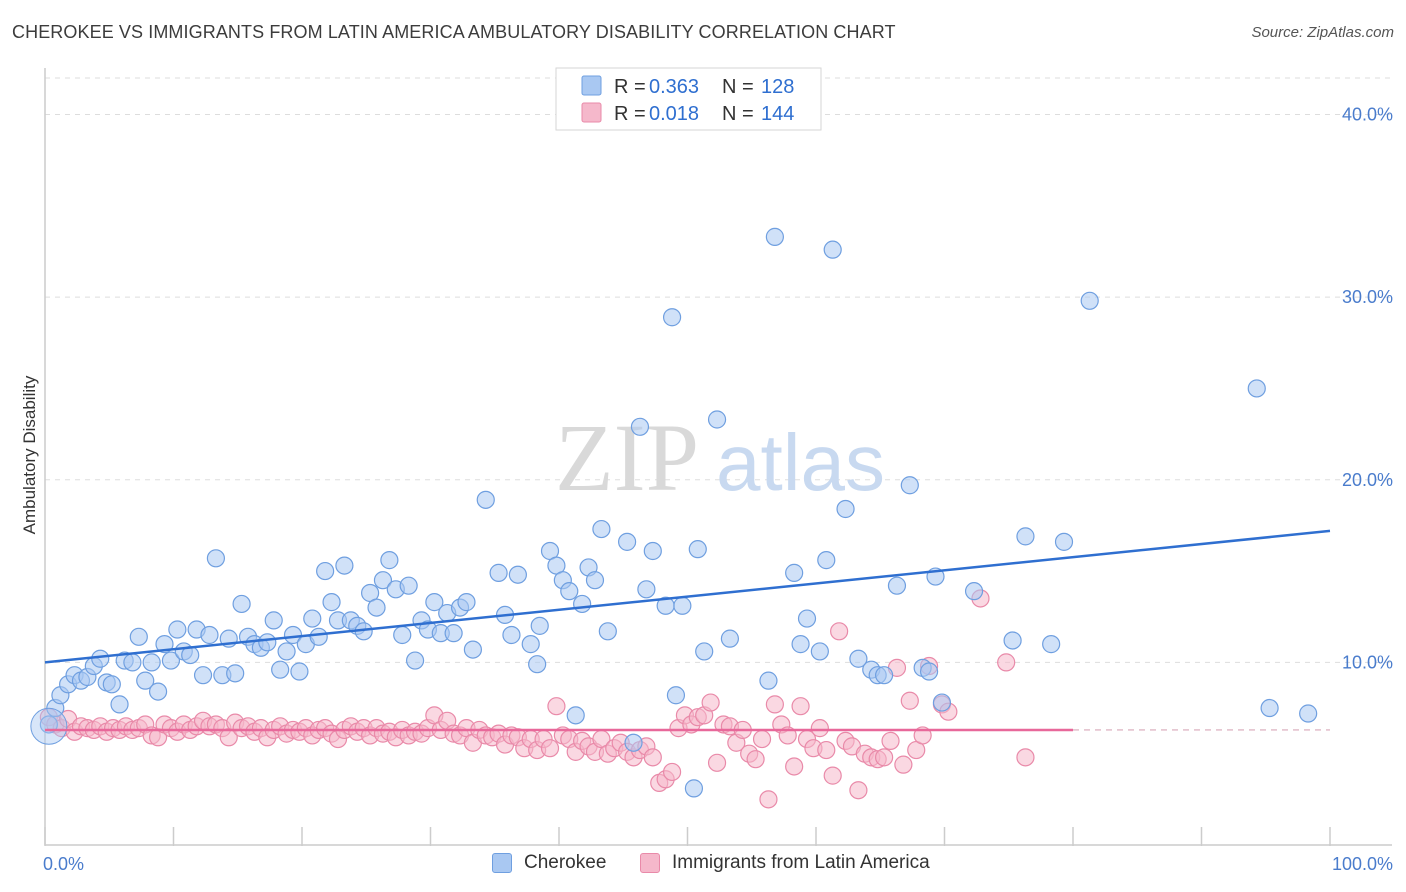  Describe the element at coordinates (1367, 297) in the screenshot. I see `y-tick-label: 30.0%` at that location.